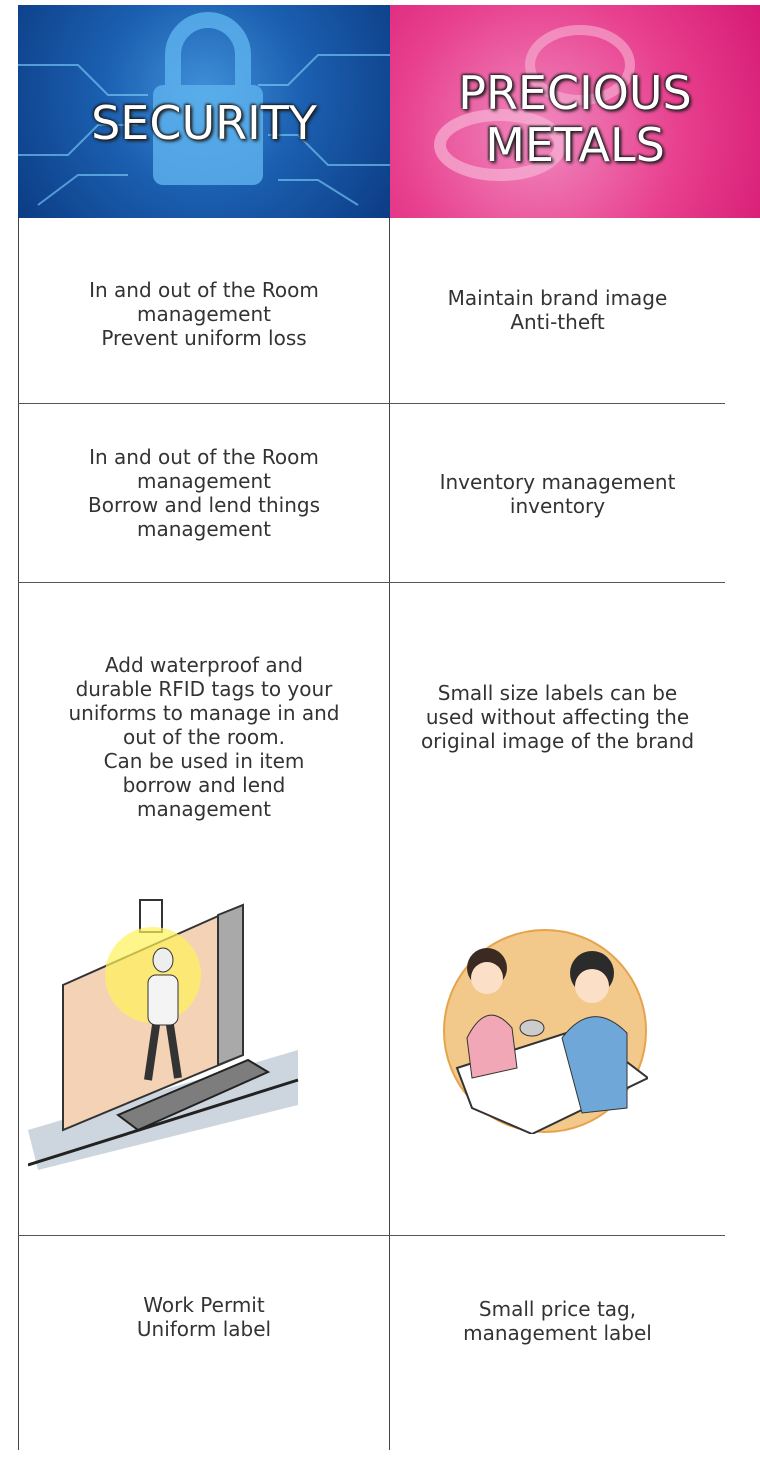 This screenshot has height=1457, width=760. Describe the element at coordinates (203, 505) in the screenshot. I see `cell-text: Borrow and lend things` at that location.